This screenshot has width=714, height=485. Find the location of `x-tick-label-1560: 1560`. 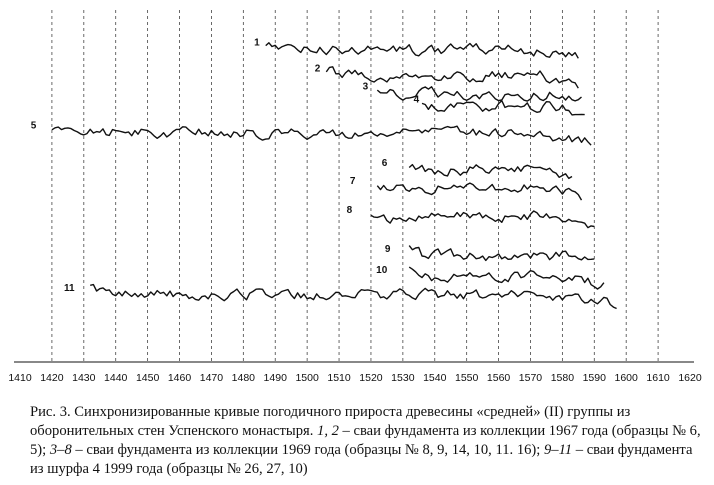

x-tick-label-1560: 1560 is located at coordinates (499, 378).